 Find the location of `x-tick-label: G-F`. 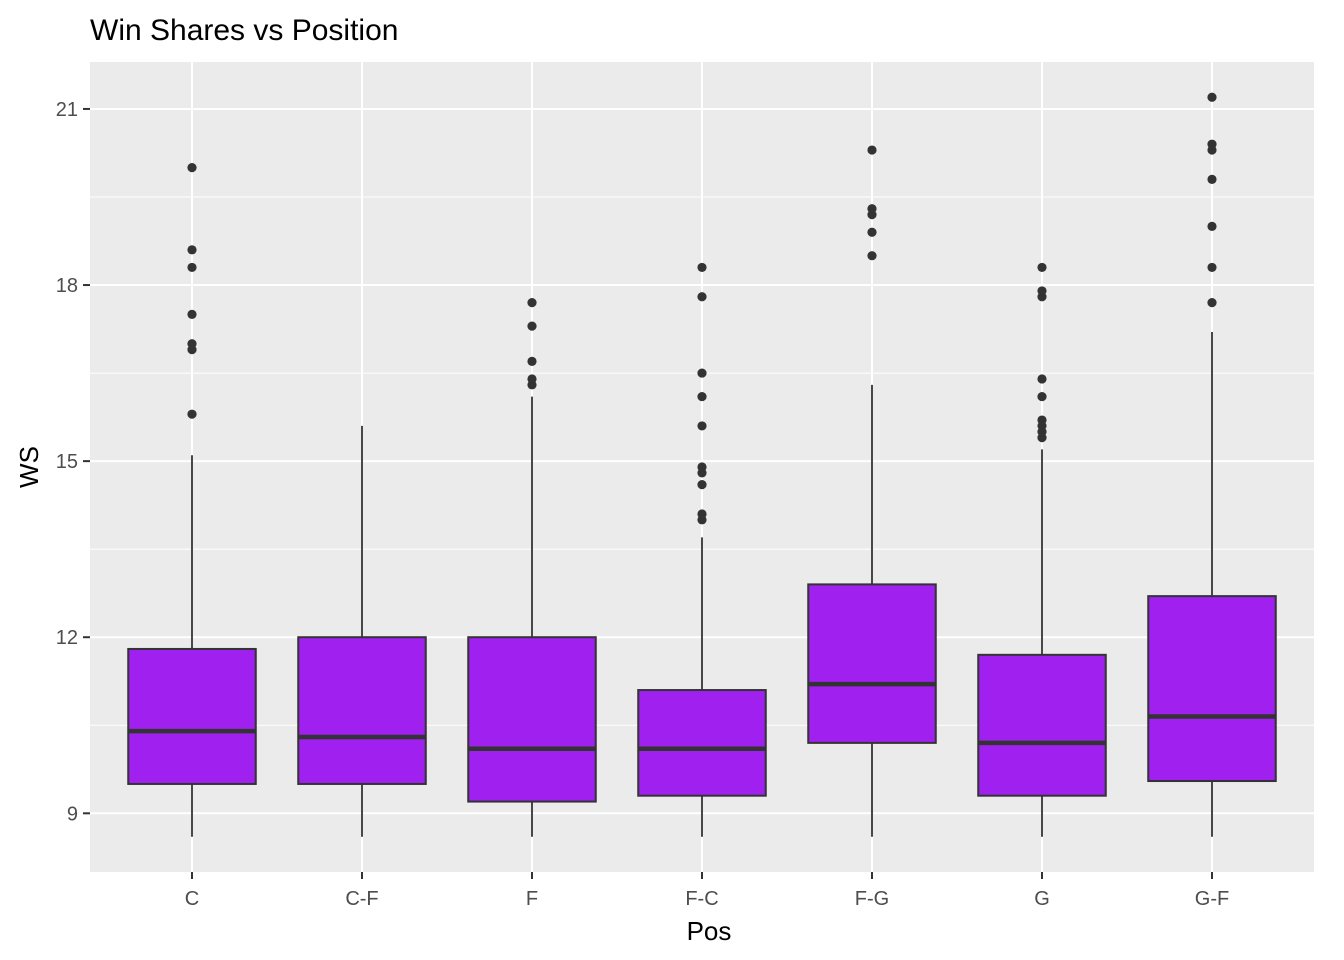

x-tick-label: G-F is located at coordinates (1212, 899).